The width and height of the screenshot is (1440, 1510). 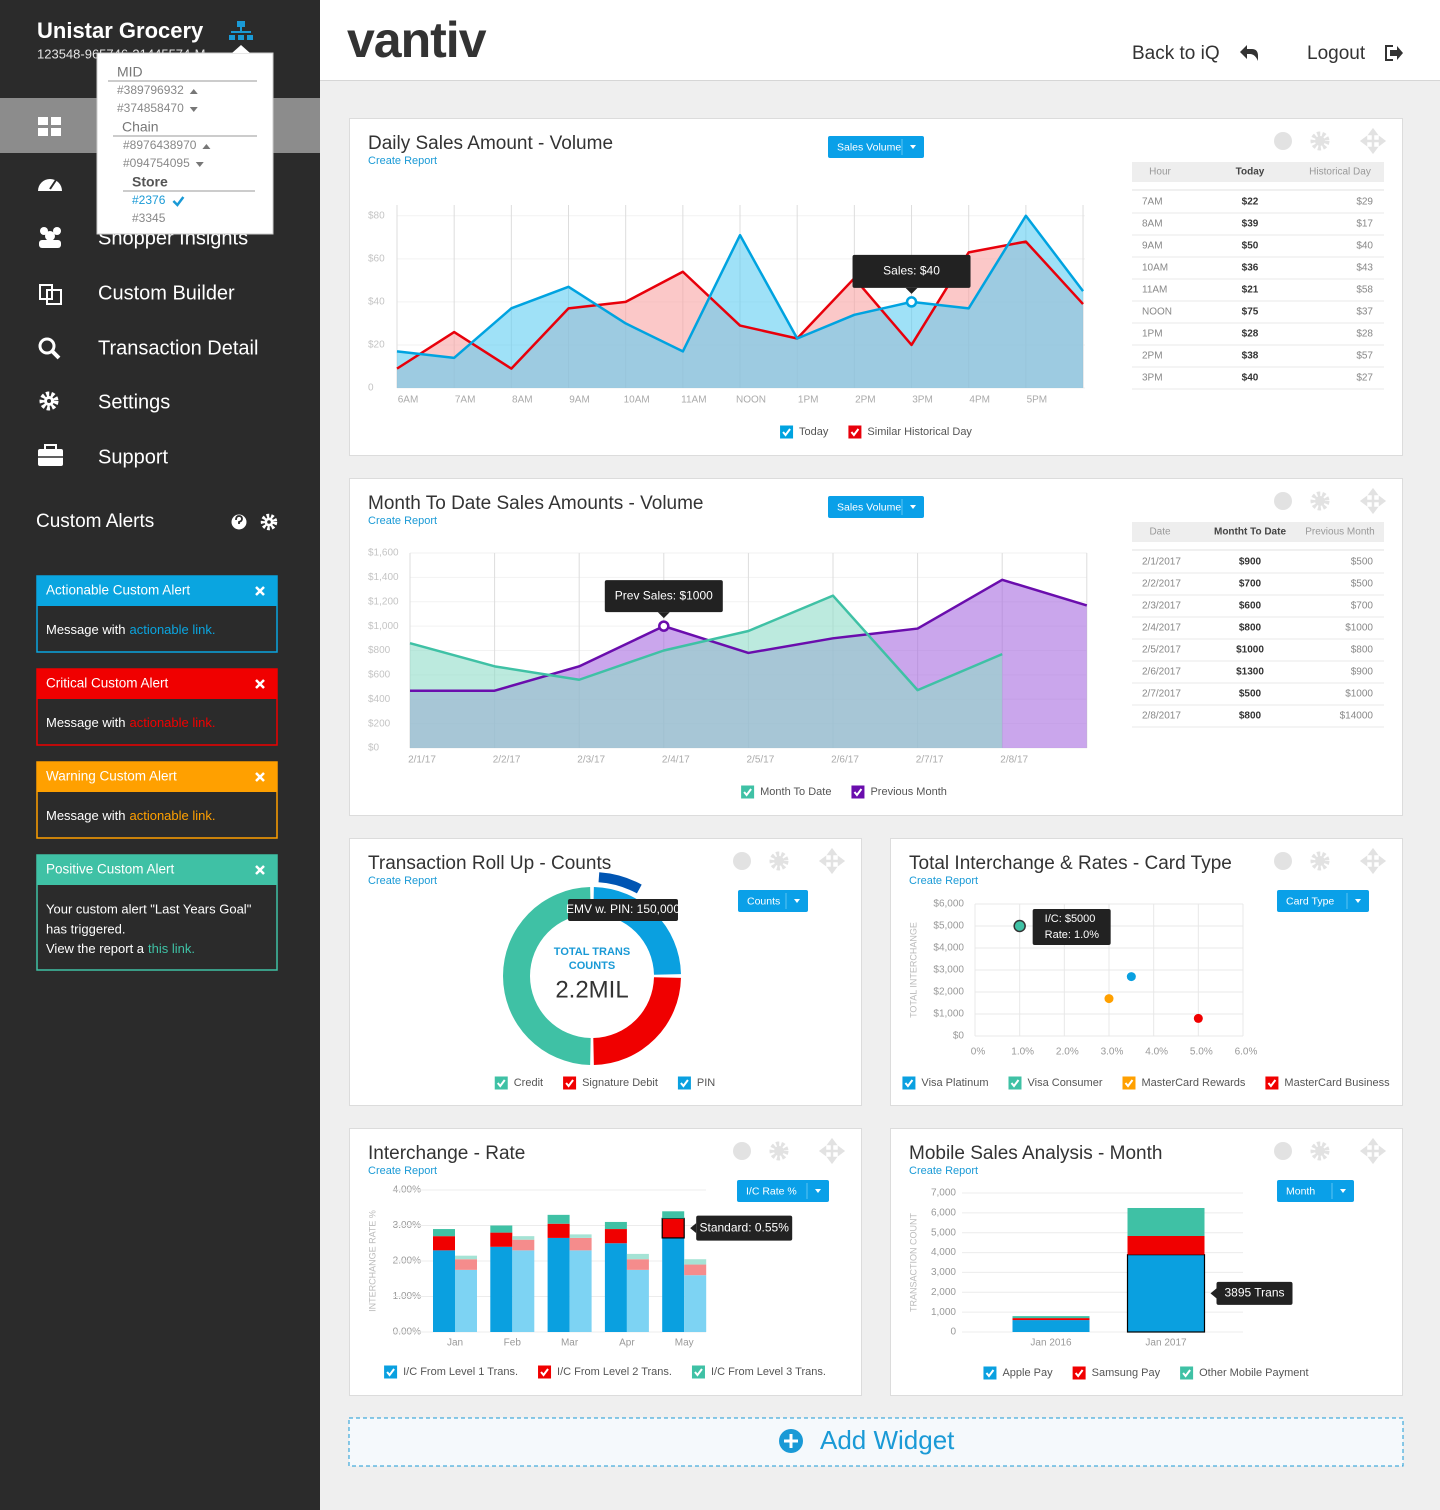 I want to click on legend-label: Other Mobile Payment, so click(x=1253, y=1373).